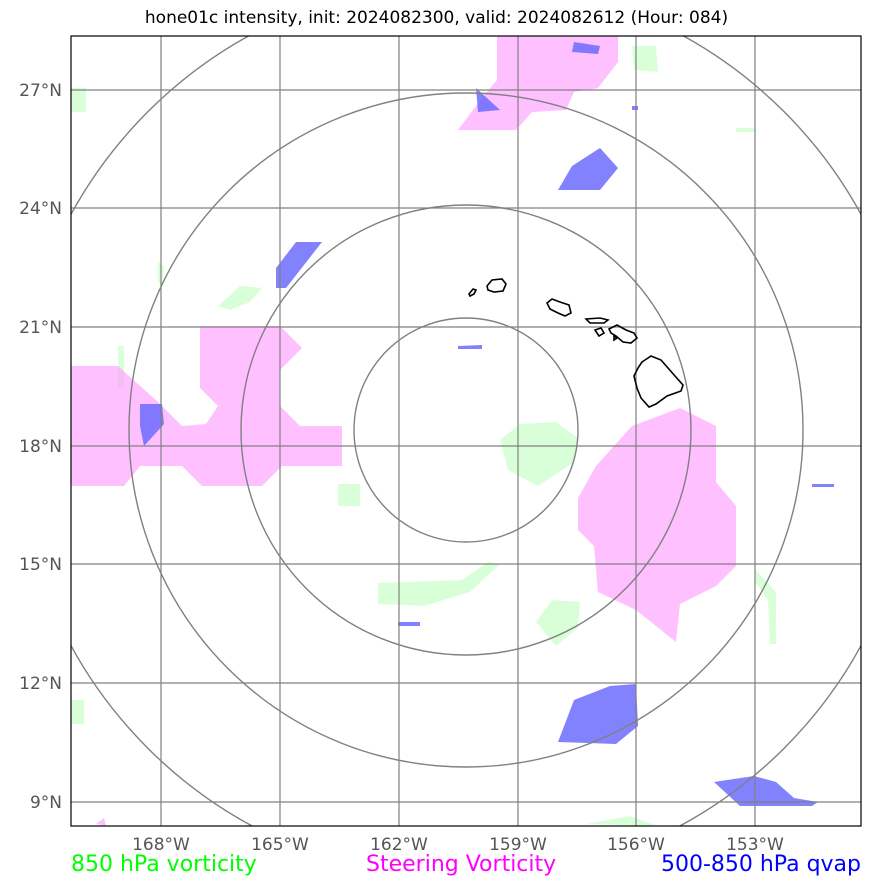 The image size is (873, 891). Describe the element at coordinates (161, 845) in the screenshot. I see `lon-label-168w: 168°W` at that location.